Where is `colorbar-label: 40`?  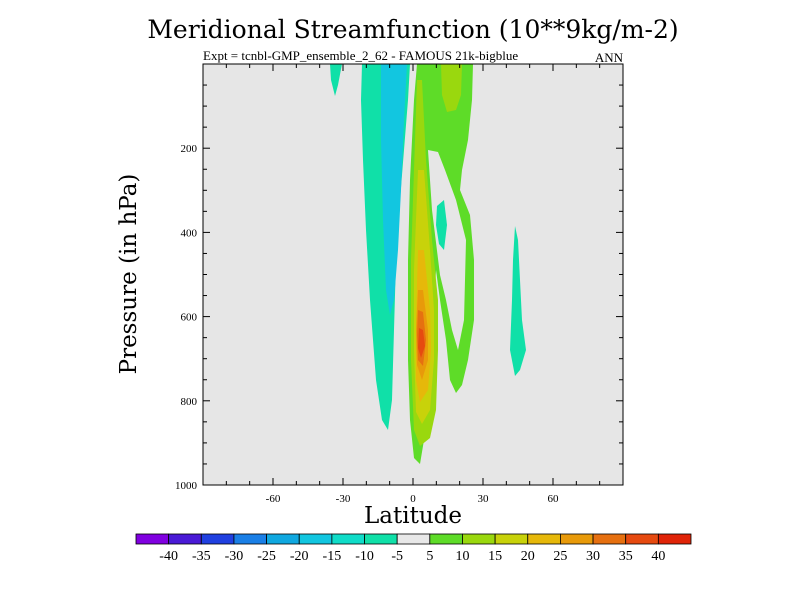 colorbar-label: 40 is located at coordinates (658, 556).